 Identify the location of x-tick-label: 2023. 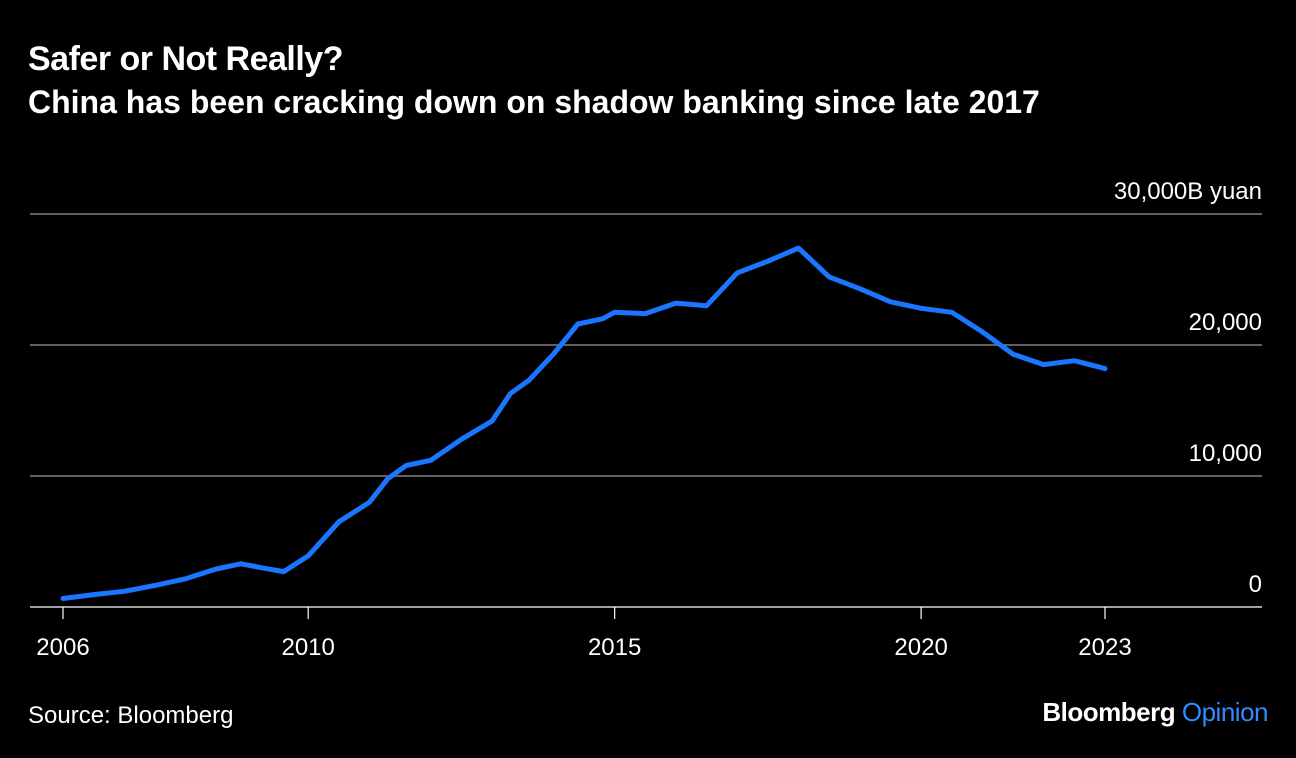
(1104, 647).